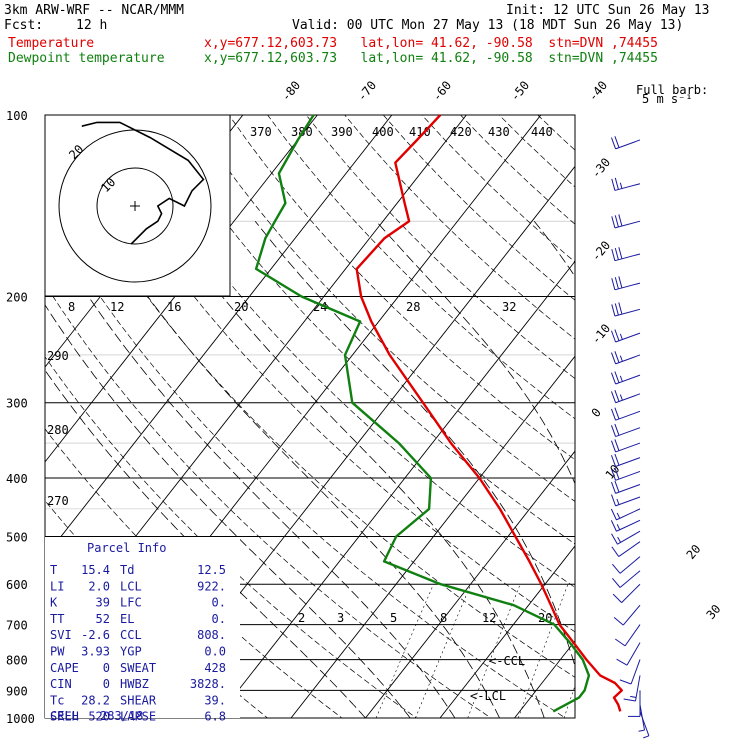  What do you see at coordinates (367, 91) in the screenshot?
I see `isotherm-label: -70` at bounding box center [367, 91].